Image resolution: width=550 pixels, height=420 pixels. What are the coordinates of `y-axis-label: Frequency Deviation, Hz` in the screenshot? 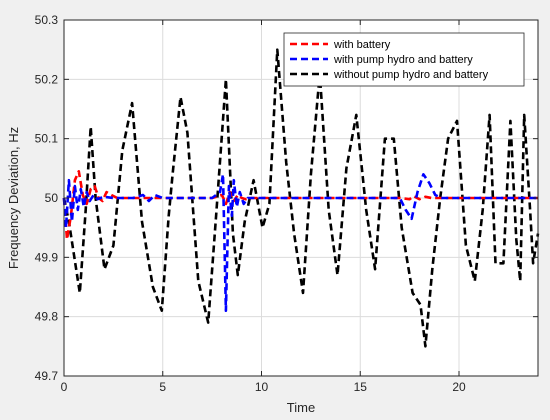 It's located at (13, 198).